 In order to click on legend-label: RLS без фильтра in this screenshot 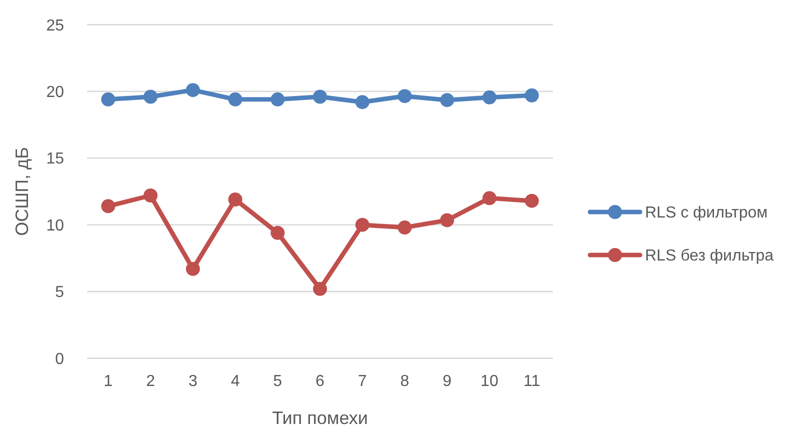, I will do `click(709, 256)`.